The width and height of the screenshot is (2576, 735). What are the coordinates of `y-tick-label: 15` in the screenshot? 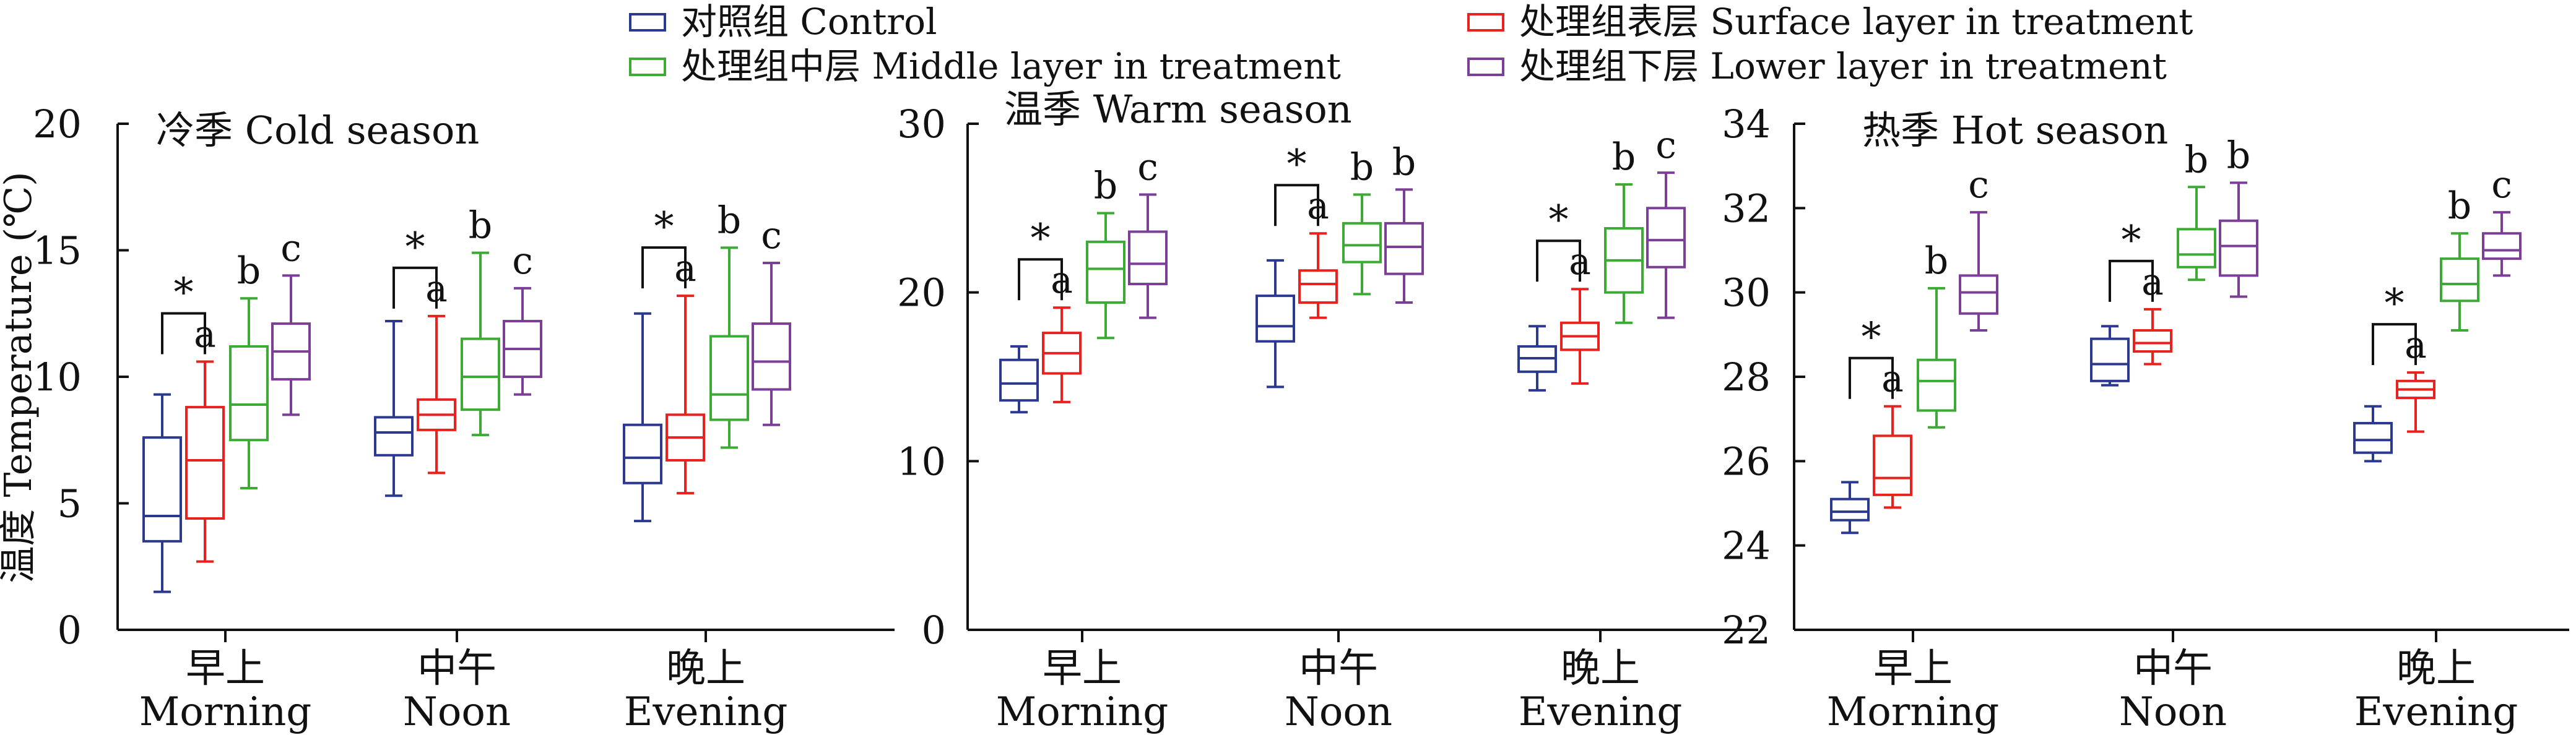 It's located at (57, 251).